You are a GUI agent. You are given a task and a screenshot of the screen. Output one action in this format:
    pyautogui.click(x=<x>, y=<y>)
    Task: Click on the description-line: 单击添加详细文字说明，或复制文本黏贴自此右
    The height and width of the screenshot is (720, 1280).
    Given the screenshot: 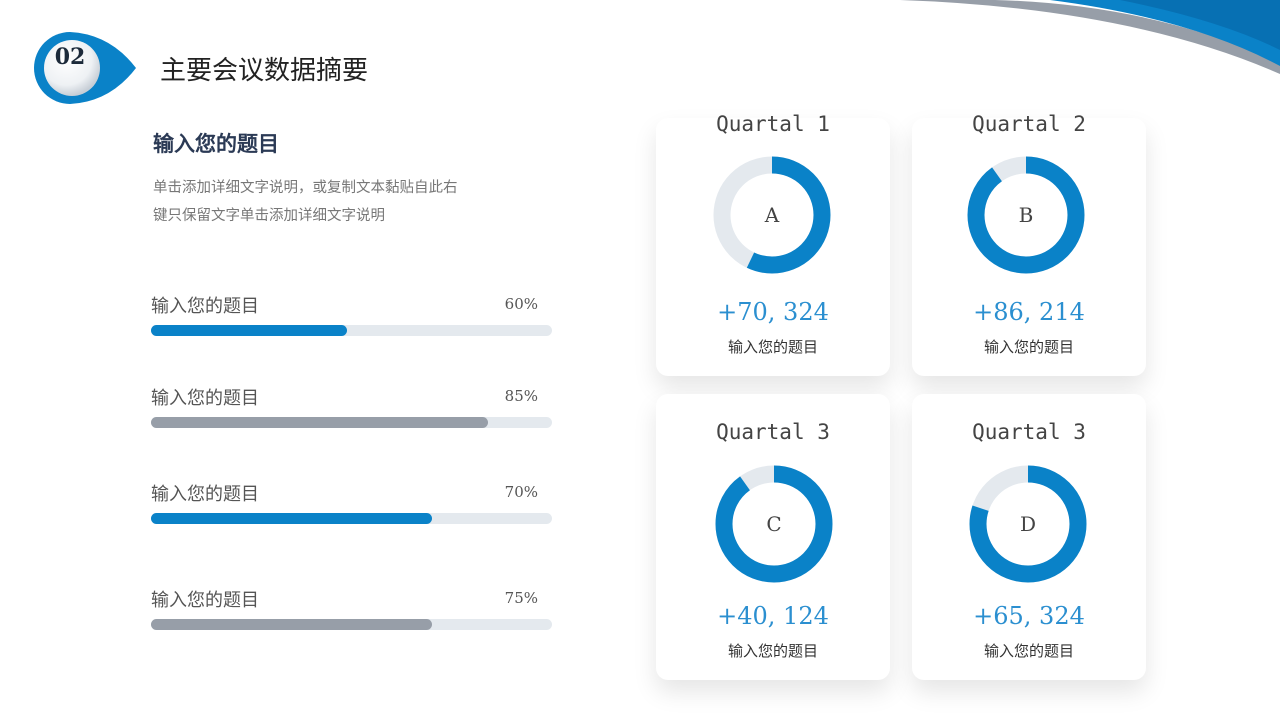 What is the action you would take?
    pyautogui.click(x=305, y=188)
    